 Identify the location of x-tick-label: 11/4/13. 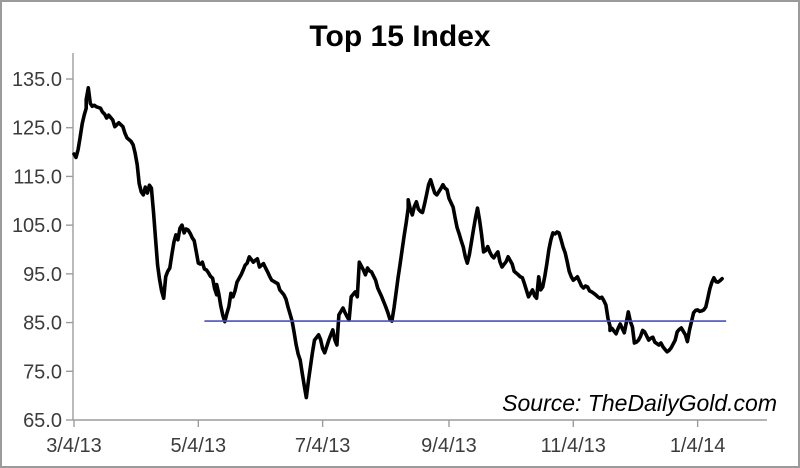
(573, 446).